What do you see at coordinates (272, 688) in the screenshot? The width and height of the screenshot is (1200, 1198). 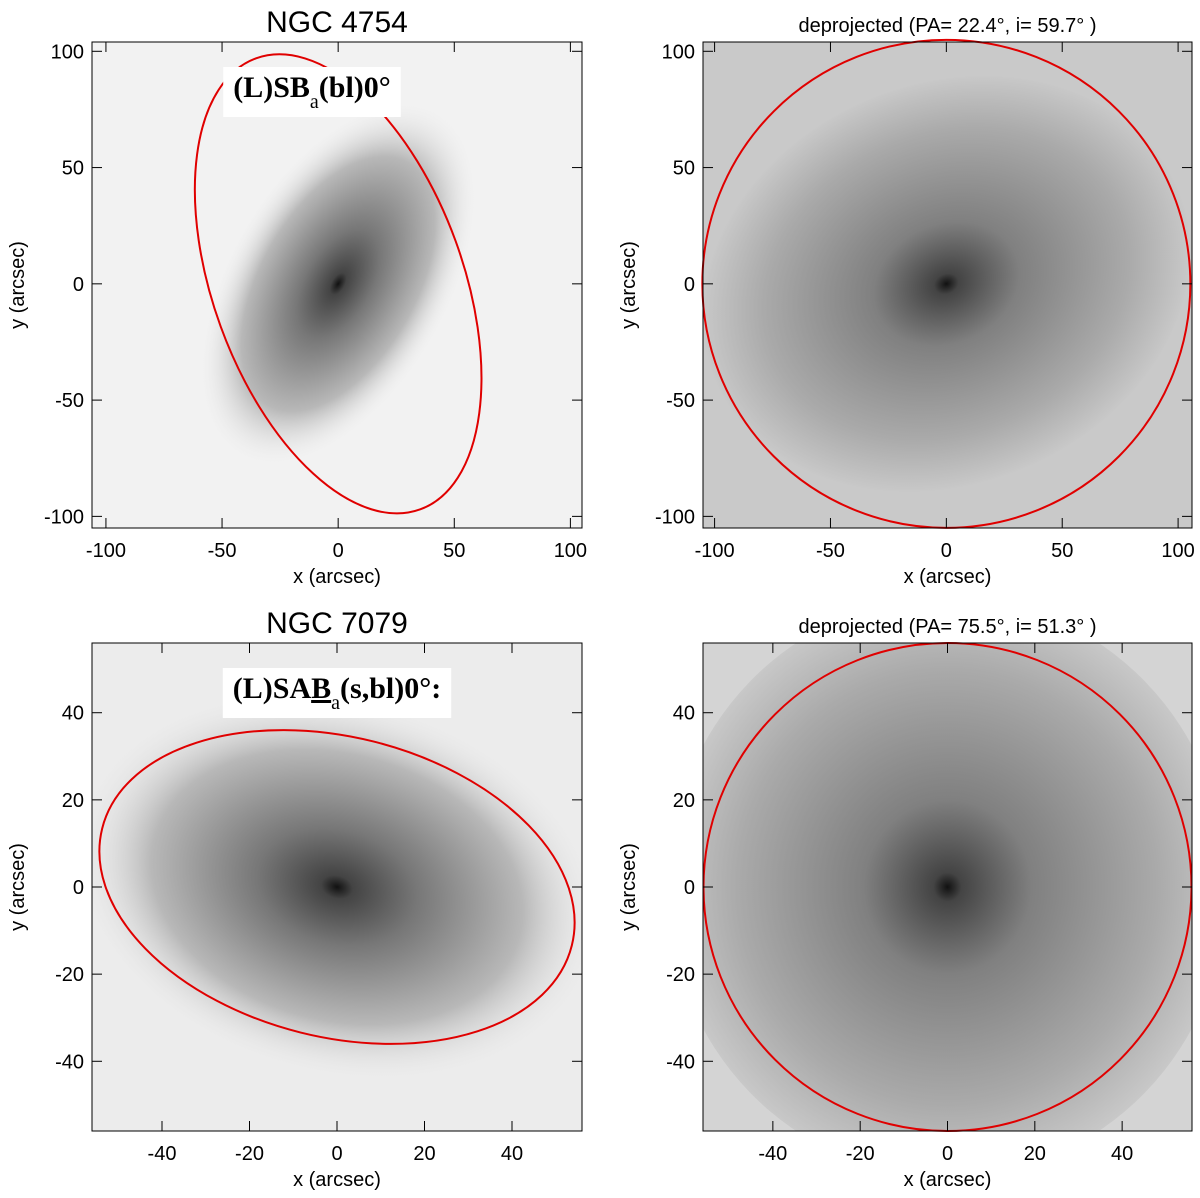 I see `label-part: (L)SA` at bounding box center [272, 688].